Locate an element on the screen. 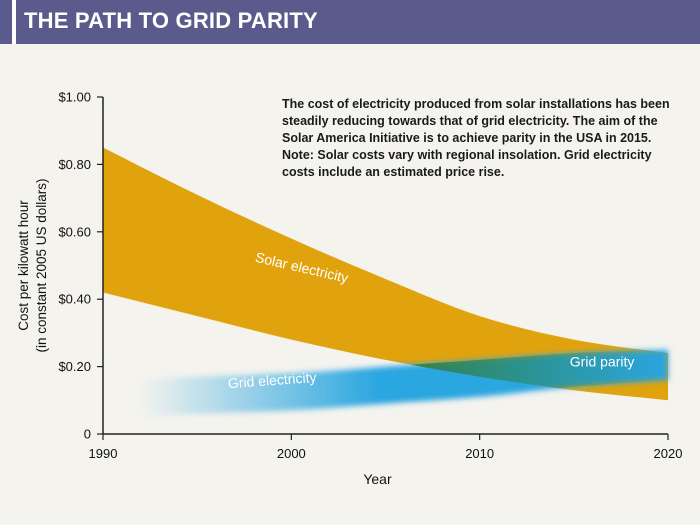 The width and height of the screenshot is (700, 525). y-tick-label: $0.60 is located at coordinates (74, 231).